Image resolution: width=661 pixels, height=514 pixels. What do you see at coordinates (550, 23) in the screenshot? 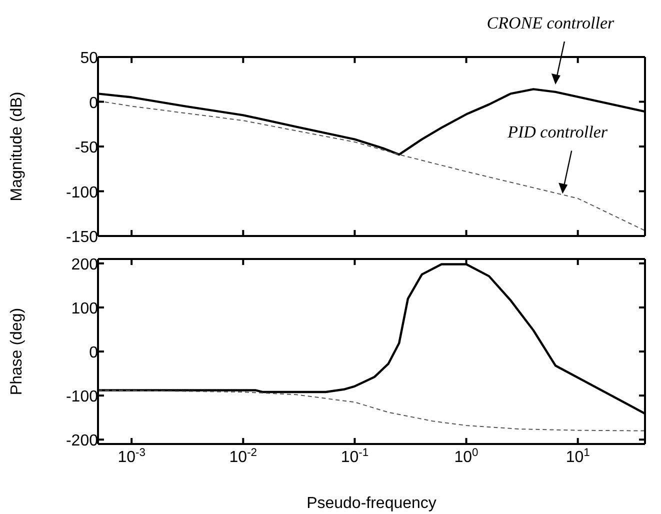
I see `annotation: CRONE controller` at bounding box center [550, 23].